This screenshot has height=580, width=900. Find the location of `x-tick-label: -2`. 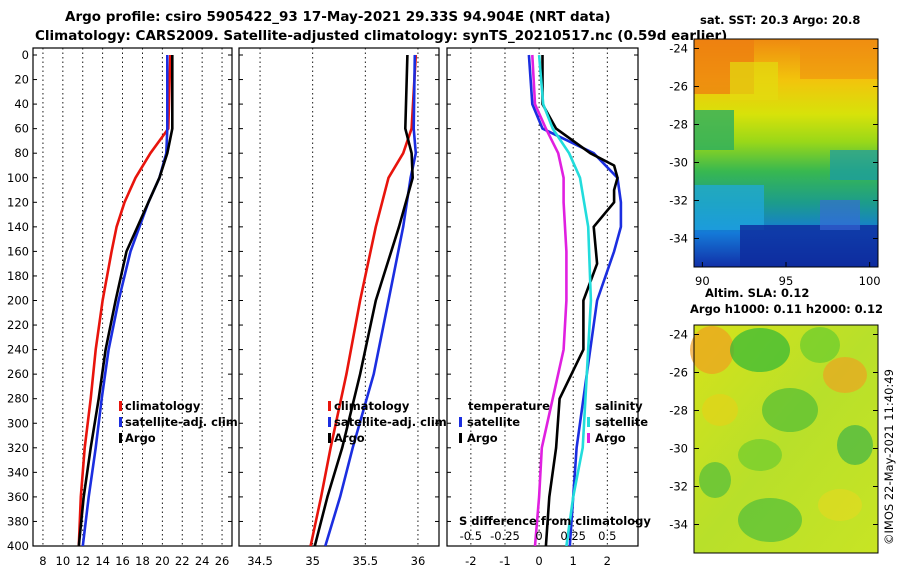

x-tick-label: -2 is located at coordinates (470, 561).